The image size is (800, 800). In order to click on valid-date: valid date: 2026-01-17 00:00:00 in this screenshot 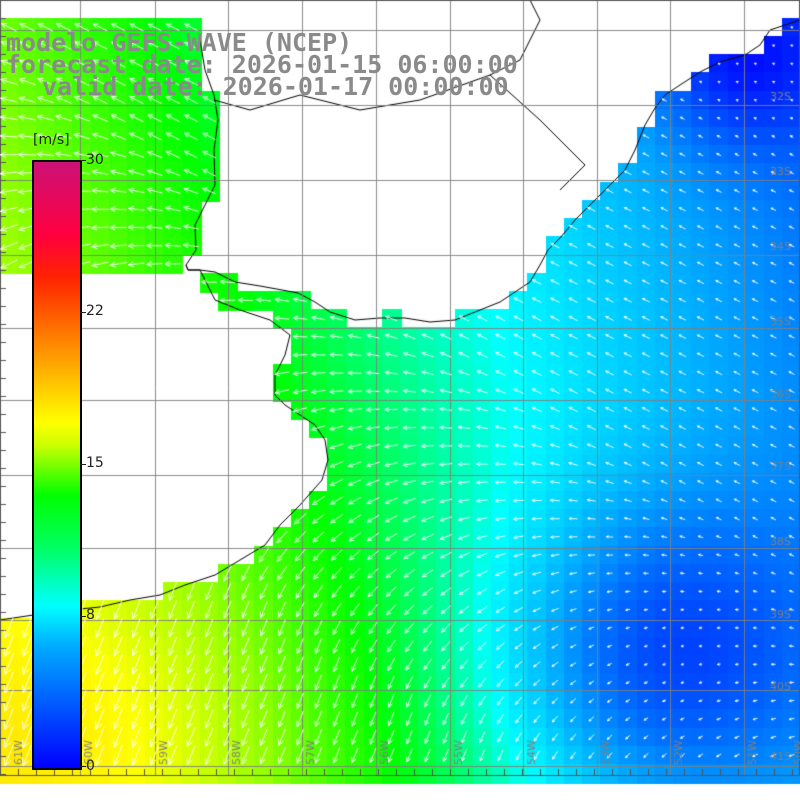, I will do `click(275, 86)`.